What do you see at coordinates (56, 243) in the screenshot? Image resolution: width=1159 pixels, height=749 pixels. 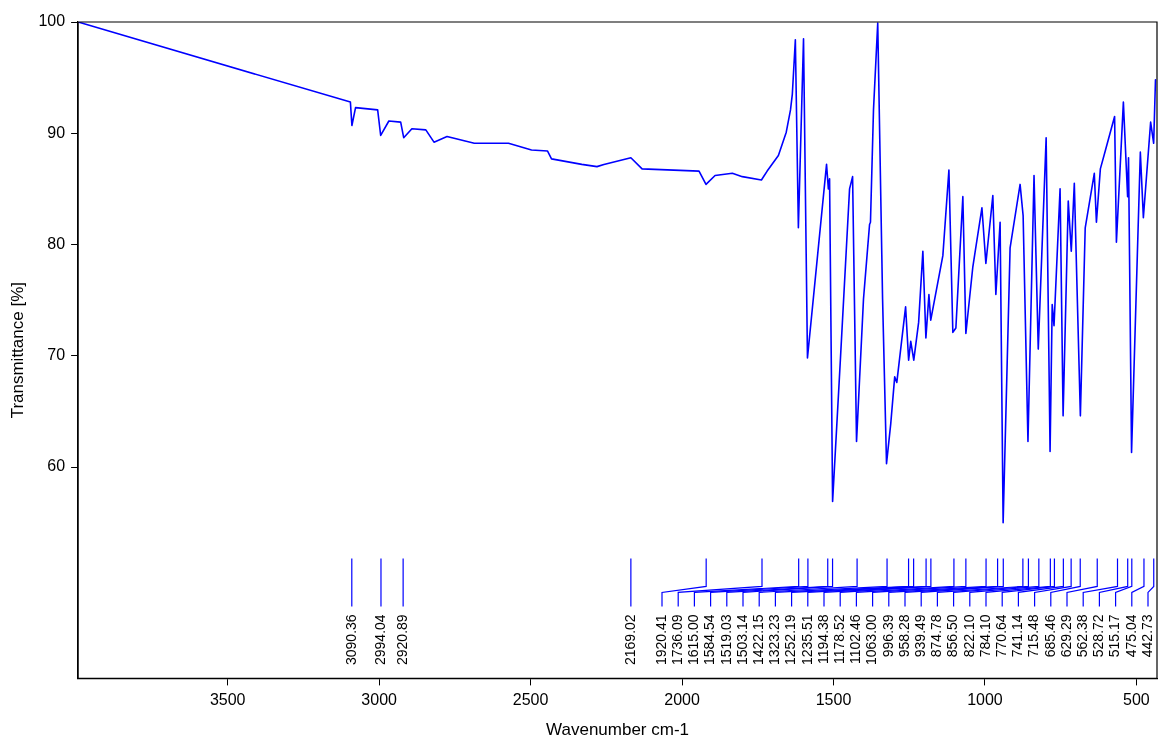 I see `y-tick-label: 80` at bounding box center [56, 243].